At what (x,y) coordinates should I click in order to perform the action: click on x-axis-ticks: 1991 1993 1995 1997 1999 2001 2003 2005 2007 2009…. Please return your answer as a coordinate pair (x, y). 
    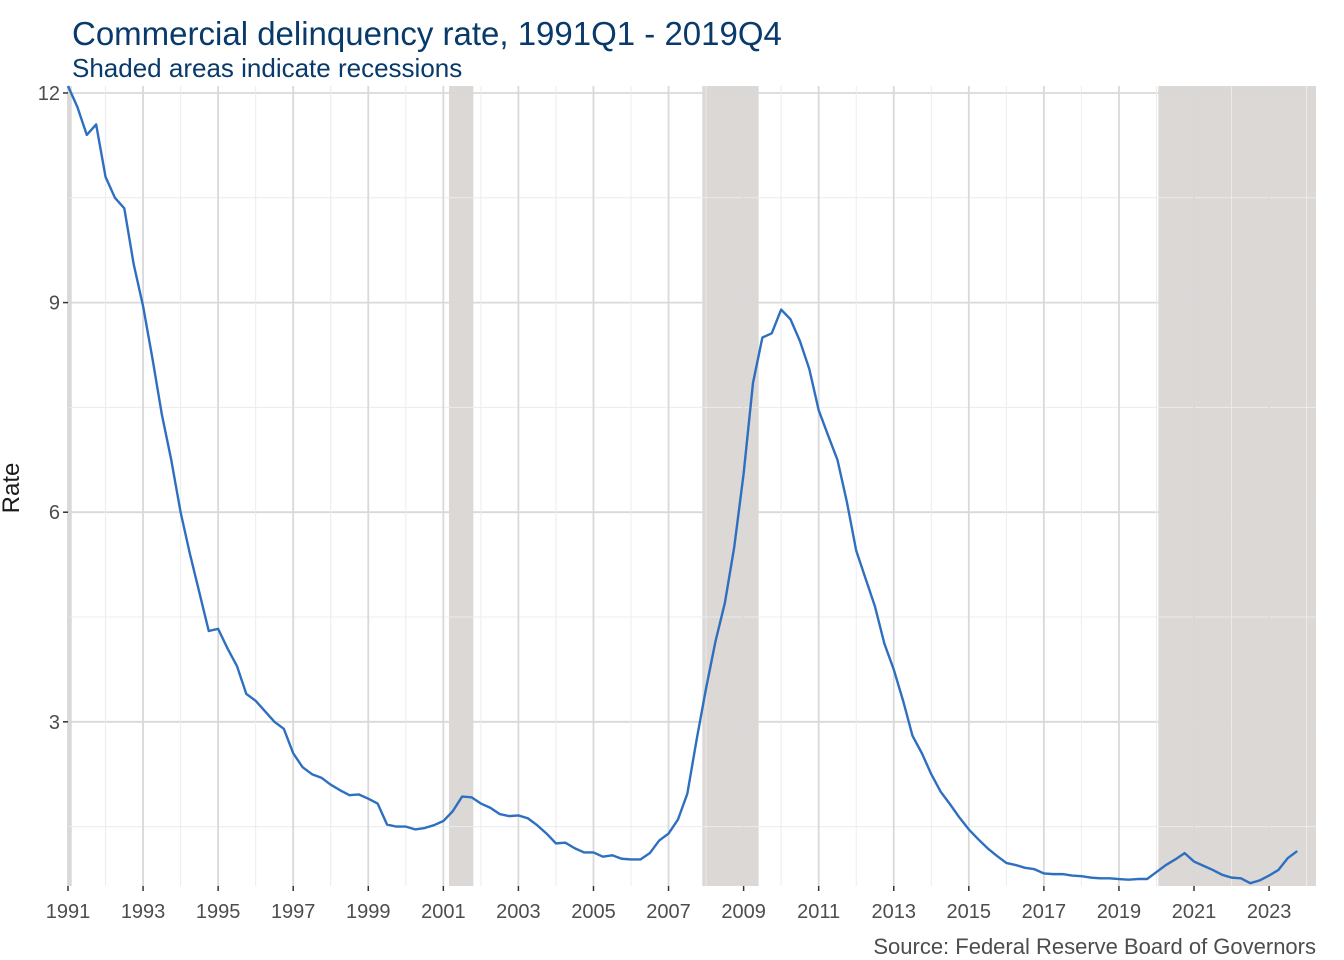
    Looking at the image, I should click on (669, 904).